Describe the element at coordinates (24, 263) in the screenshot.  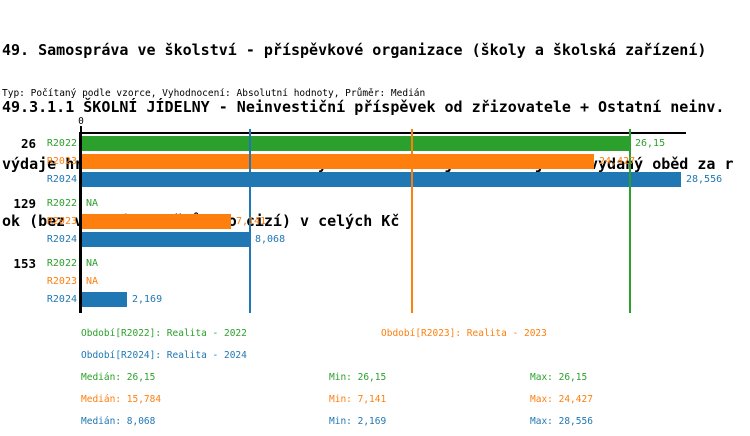
I see `group-label-153: 153` at that location.